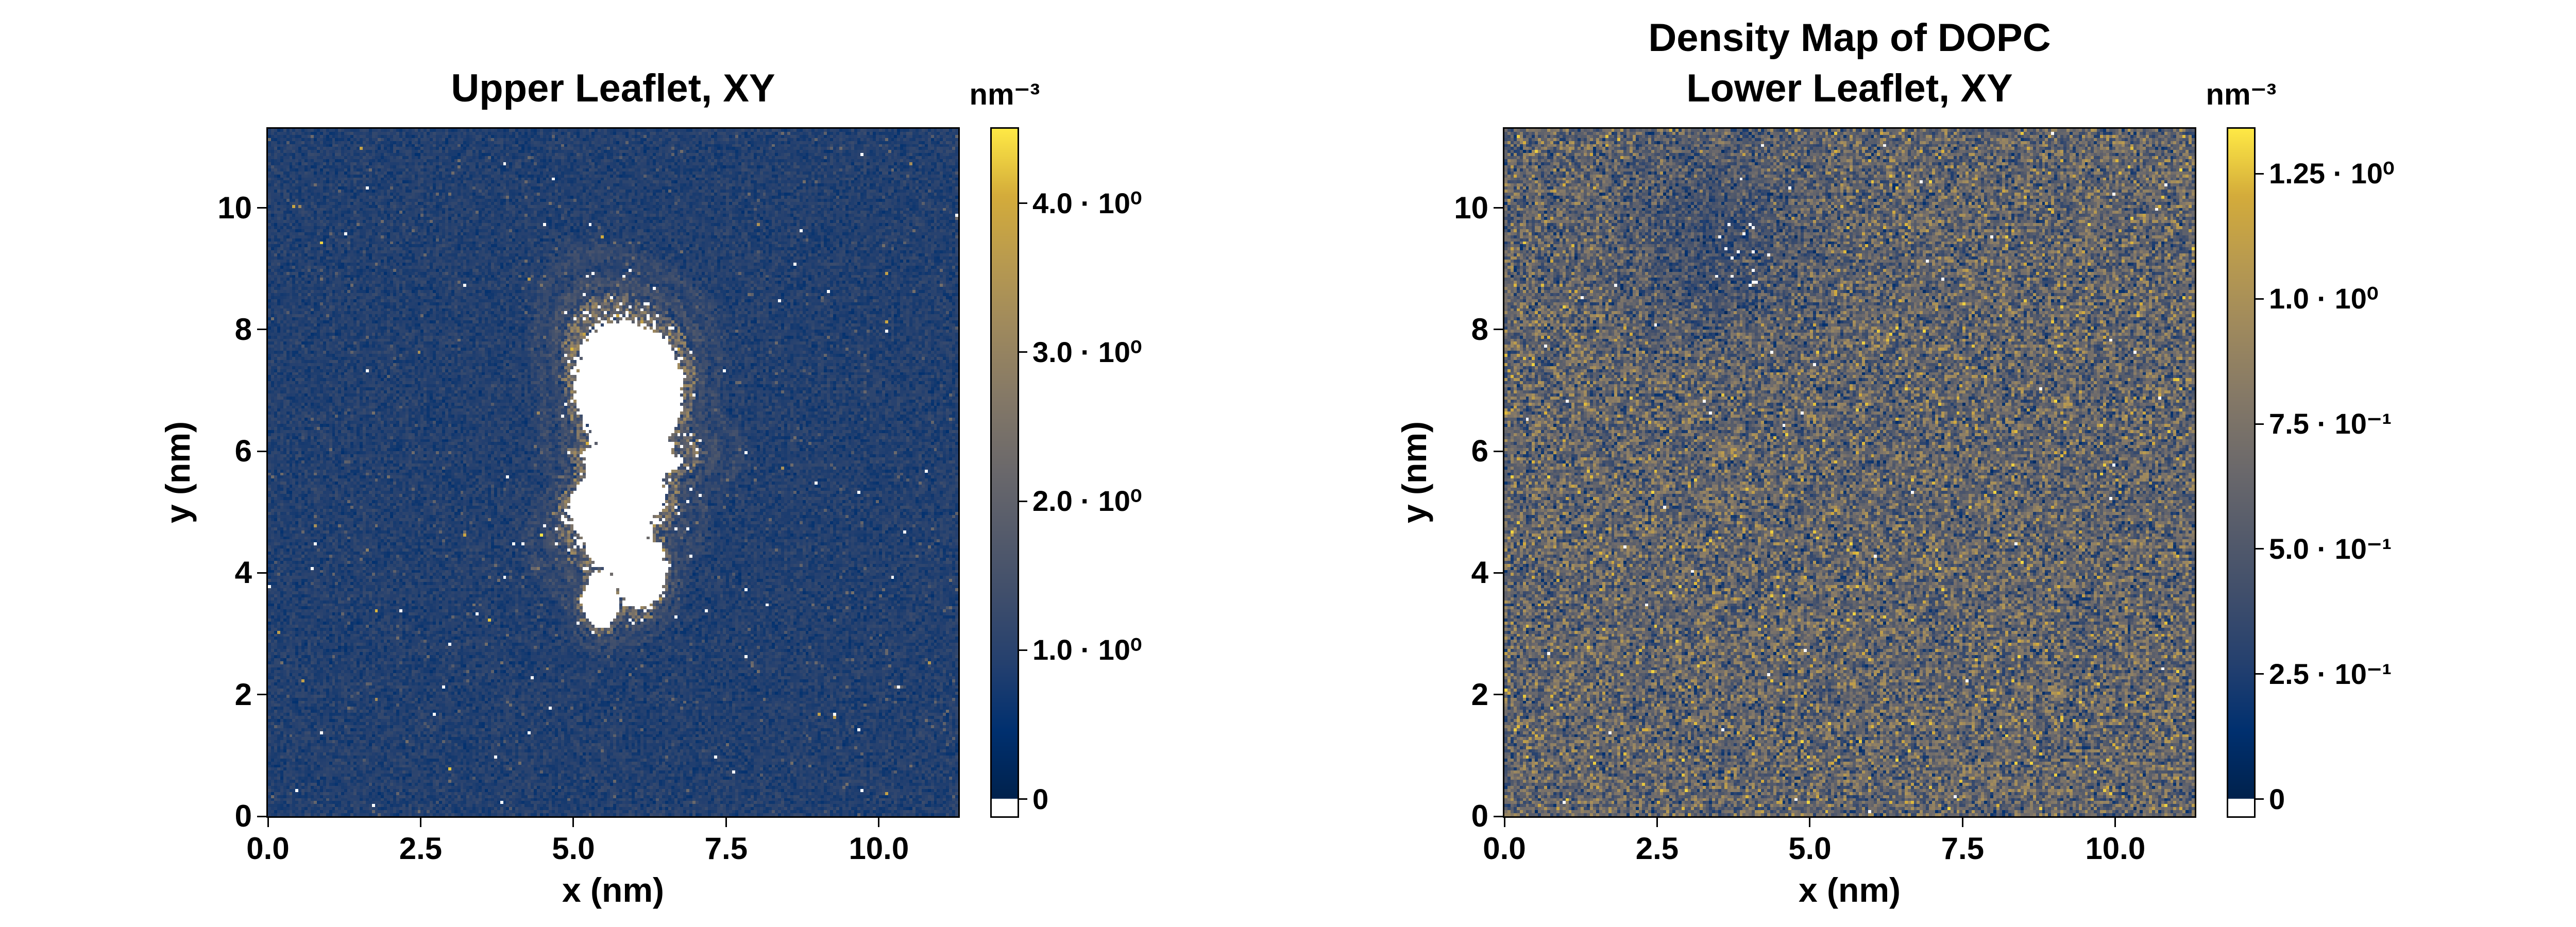 The width and height of the screenshot is (2576, 927). I want to click on colorbar-tick-label: 7.5 · 10⁻¹, so click(2330, 424).